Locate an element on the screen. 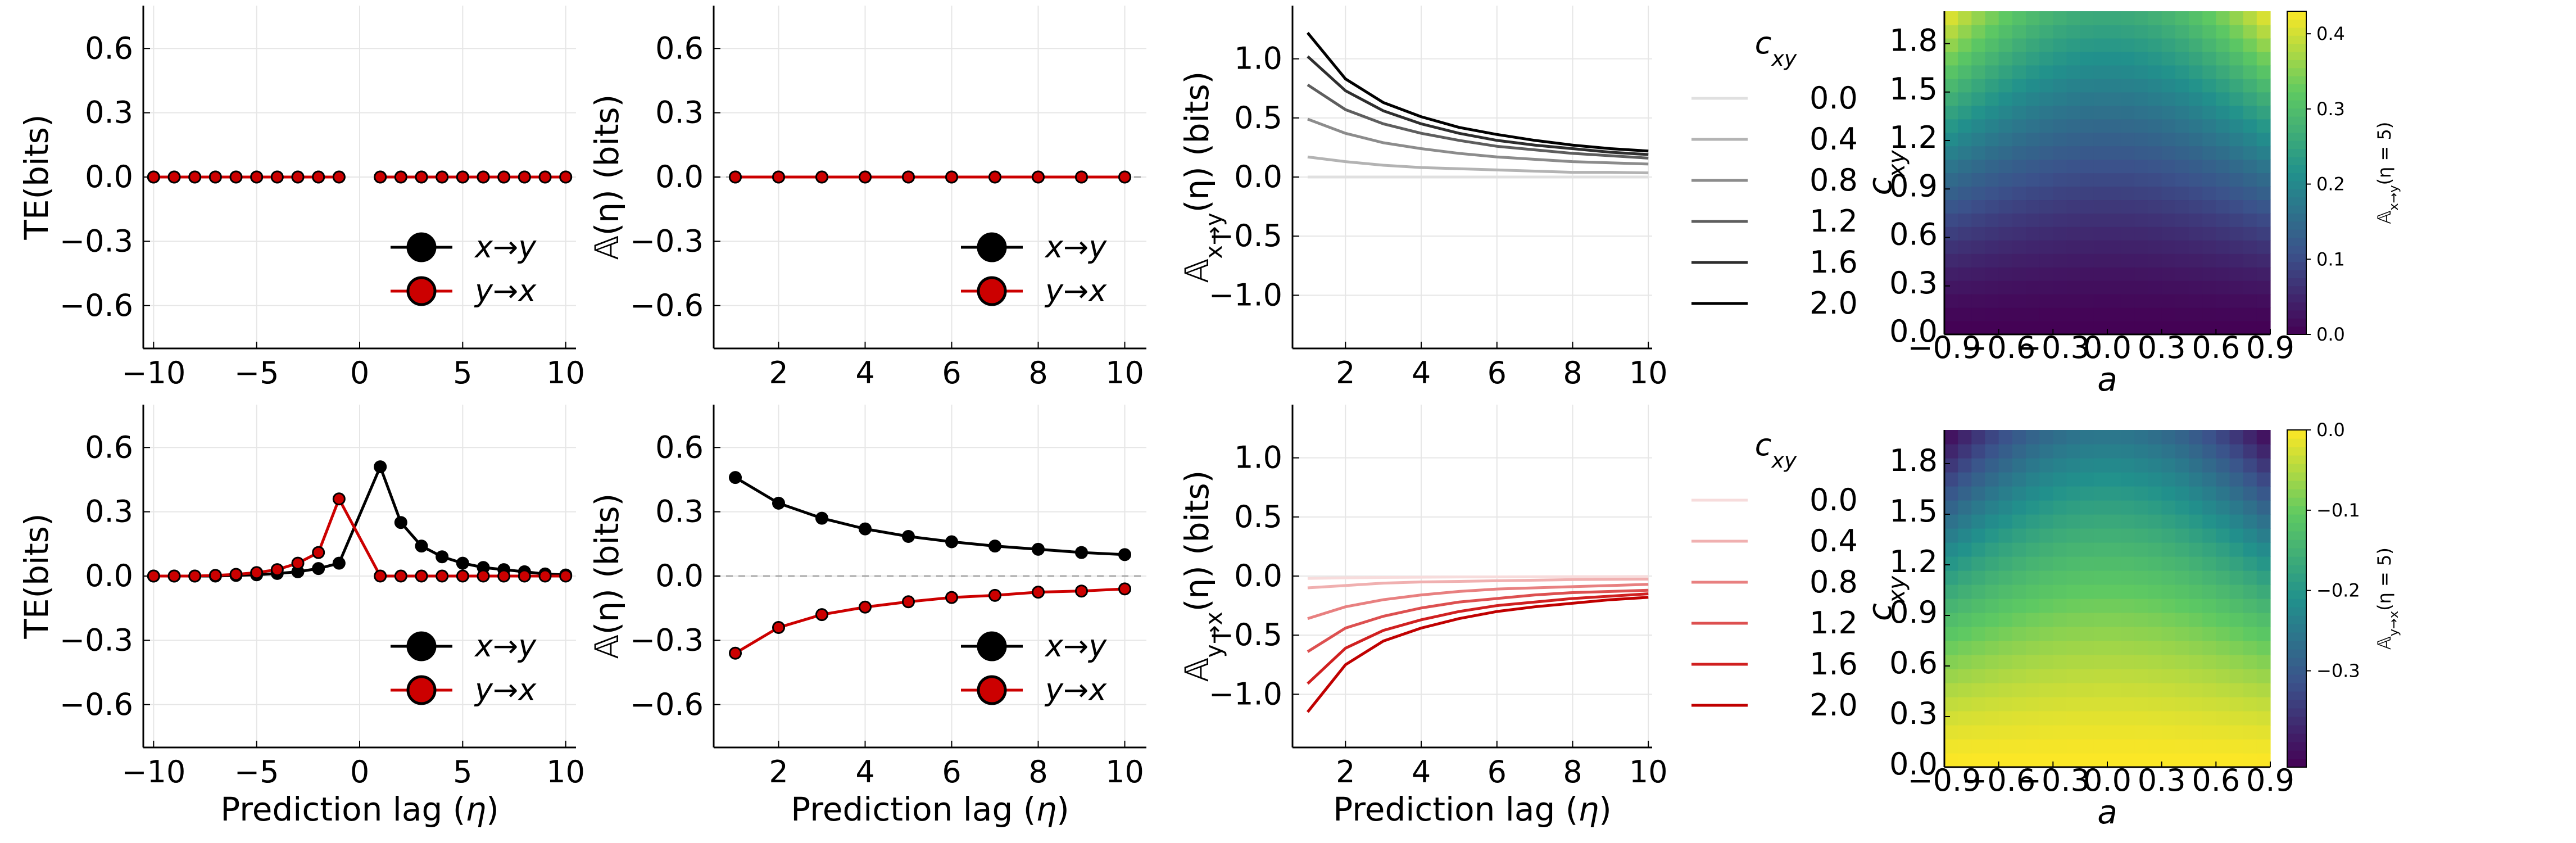 Image resolution: width=2576 pixels, height=843 pixels. legend: x→yy→x is located at coordinates (464, 668).